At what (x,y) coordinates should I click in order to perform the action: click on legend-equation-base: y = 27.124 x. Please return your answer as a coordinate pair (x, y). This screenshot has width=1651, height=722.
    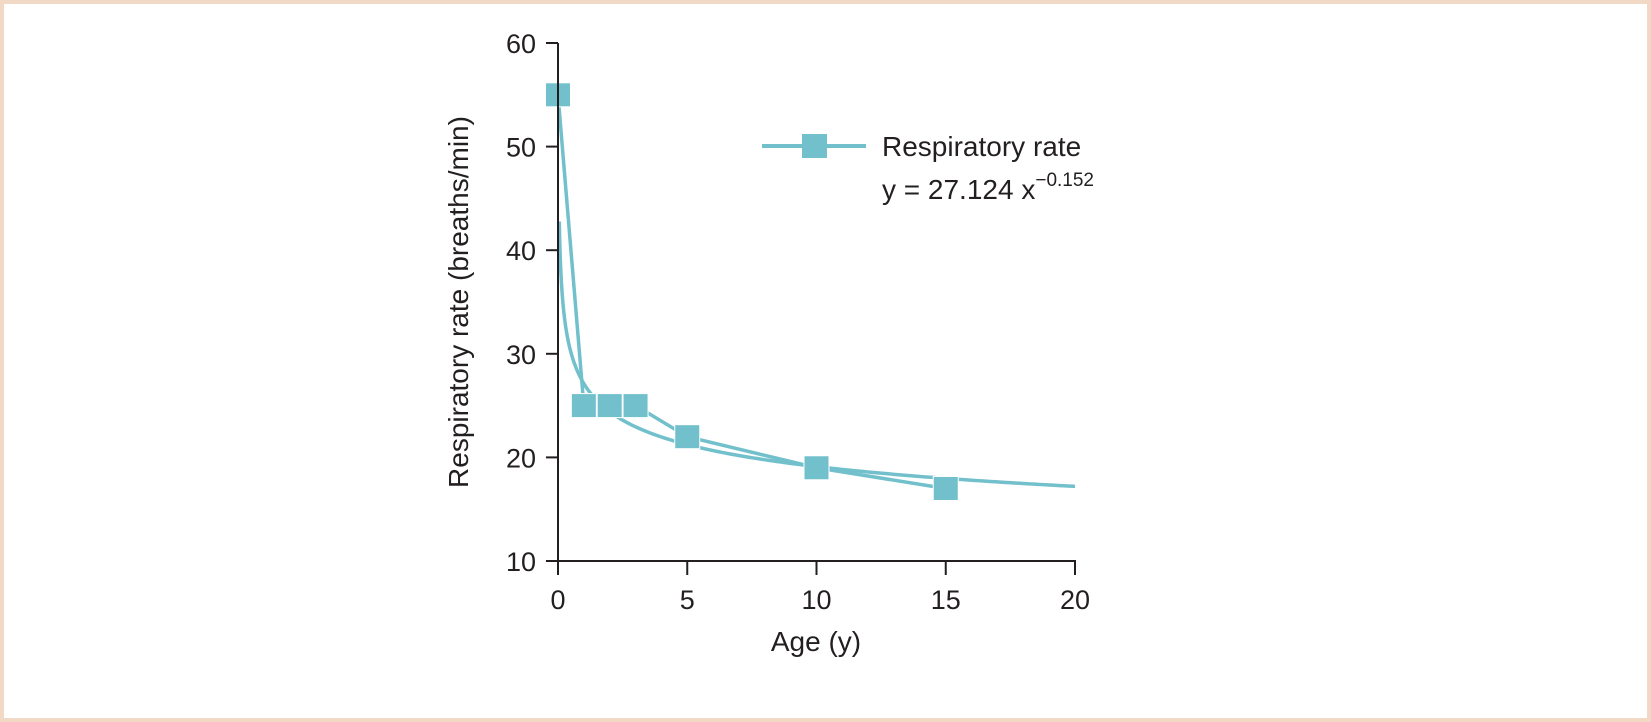
    Looking at the image, I should click on (958, 189).